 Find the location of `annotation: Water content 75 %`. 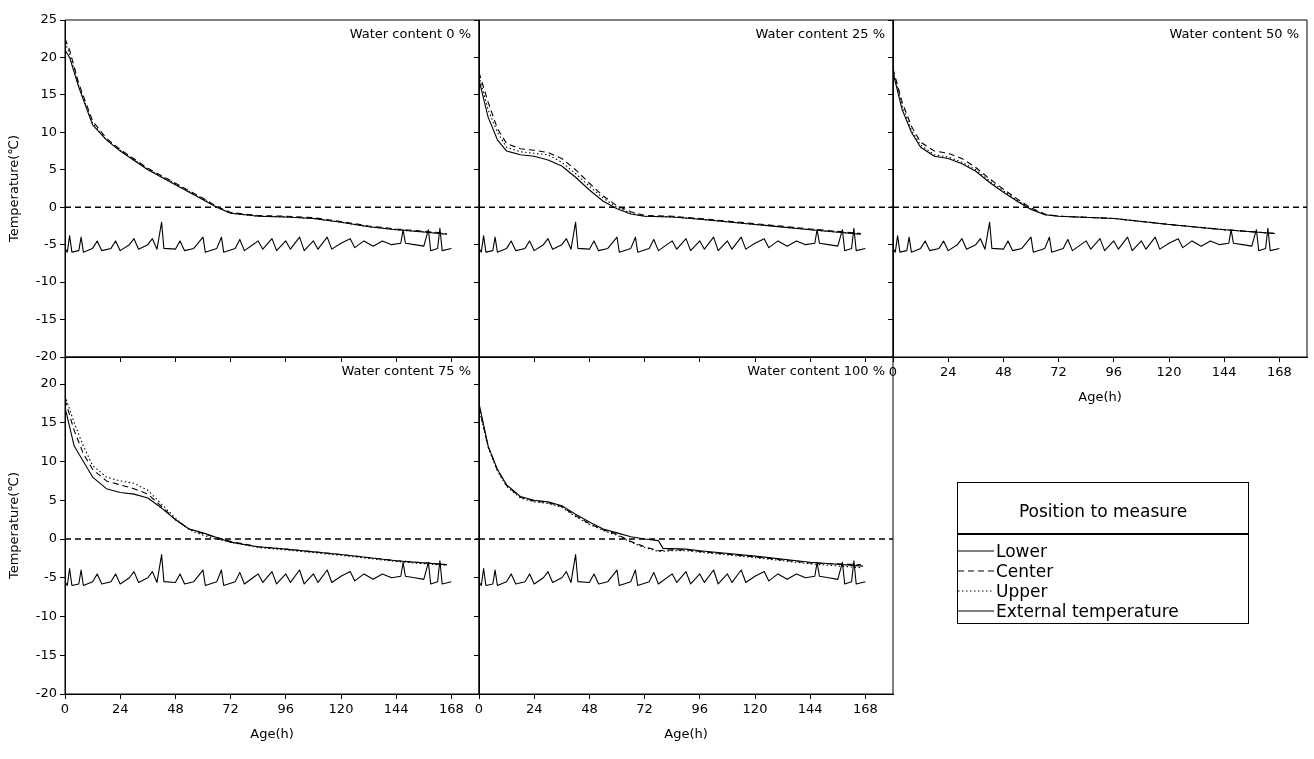

annotation: Water content 75 % is located at coordinates (406, 370).